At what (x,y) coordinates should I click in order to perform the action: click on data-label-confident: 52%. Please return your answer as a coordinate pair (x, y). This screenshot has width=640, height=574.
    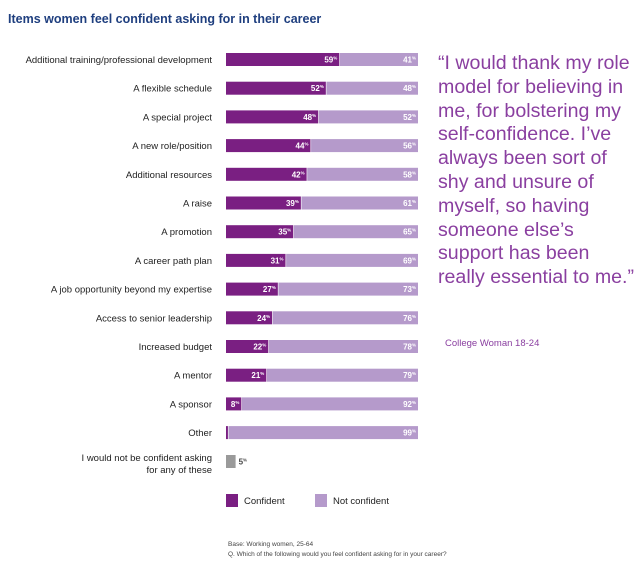
    Looking at the image, I should click on (317, 88).